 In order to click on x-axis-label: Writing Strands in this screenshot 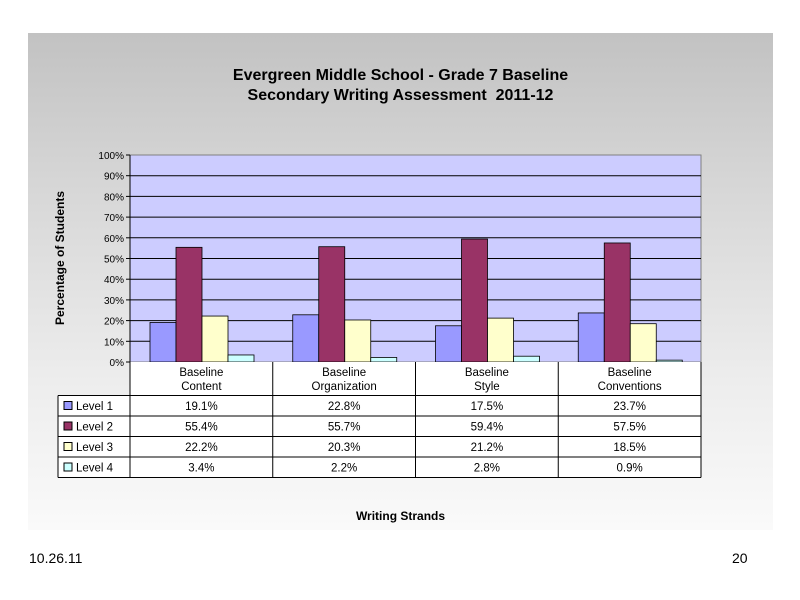, I will do `click(400, 516)`.